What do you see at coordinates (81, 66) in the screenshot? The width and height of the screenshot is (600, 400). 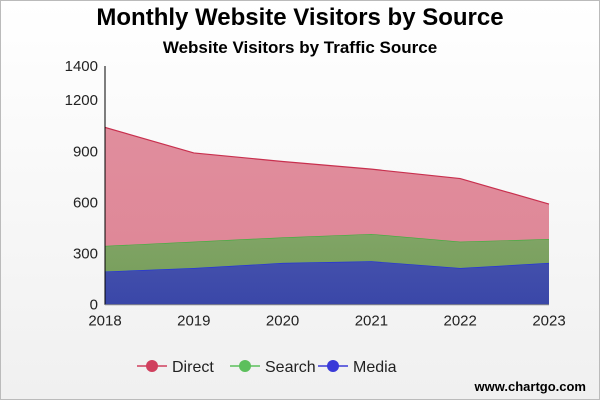 I see `y-tick-label: 1400` at bounding box center [81, 66].